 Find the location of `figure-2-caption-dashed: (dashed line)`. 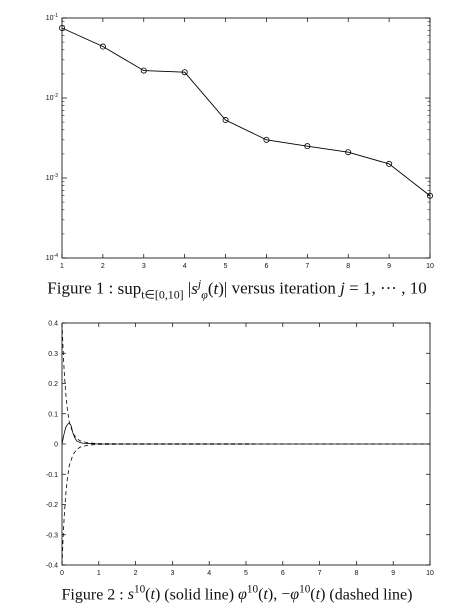

figure-2-caption-dashed: (dashed line) is located at coordinates (369, 595).